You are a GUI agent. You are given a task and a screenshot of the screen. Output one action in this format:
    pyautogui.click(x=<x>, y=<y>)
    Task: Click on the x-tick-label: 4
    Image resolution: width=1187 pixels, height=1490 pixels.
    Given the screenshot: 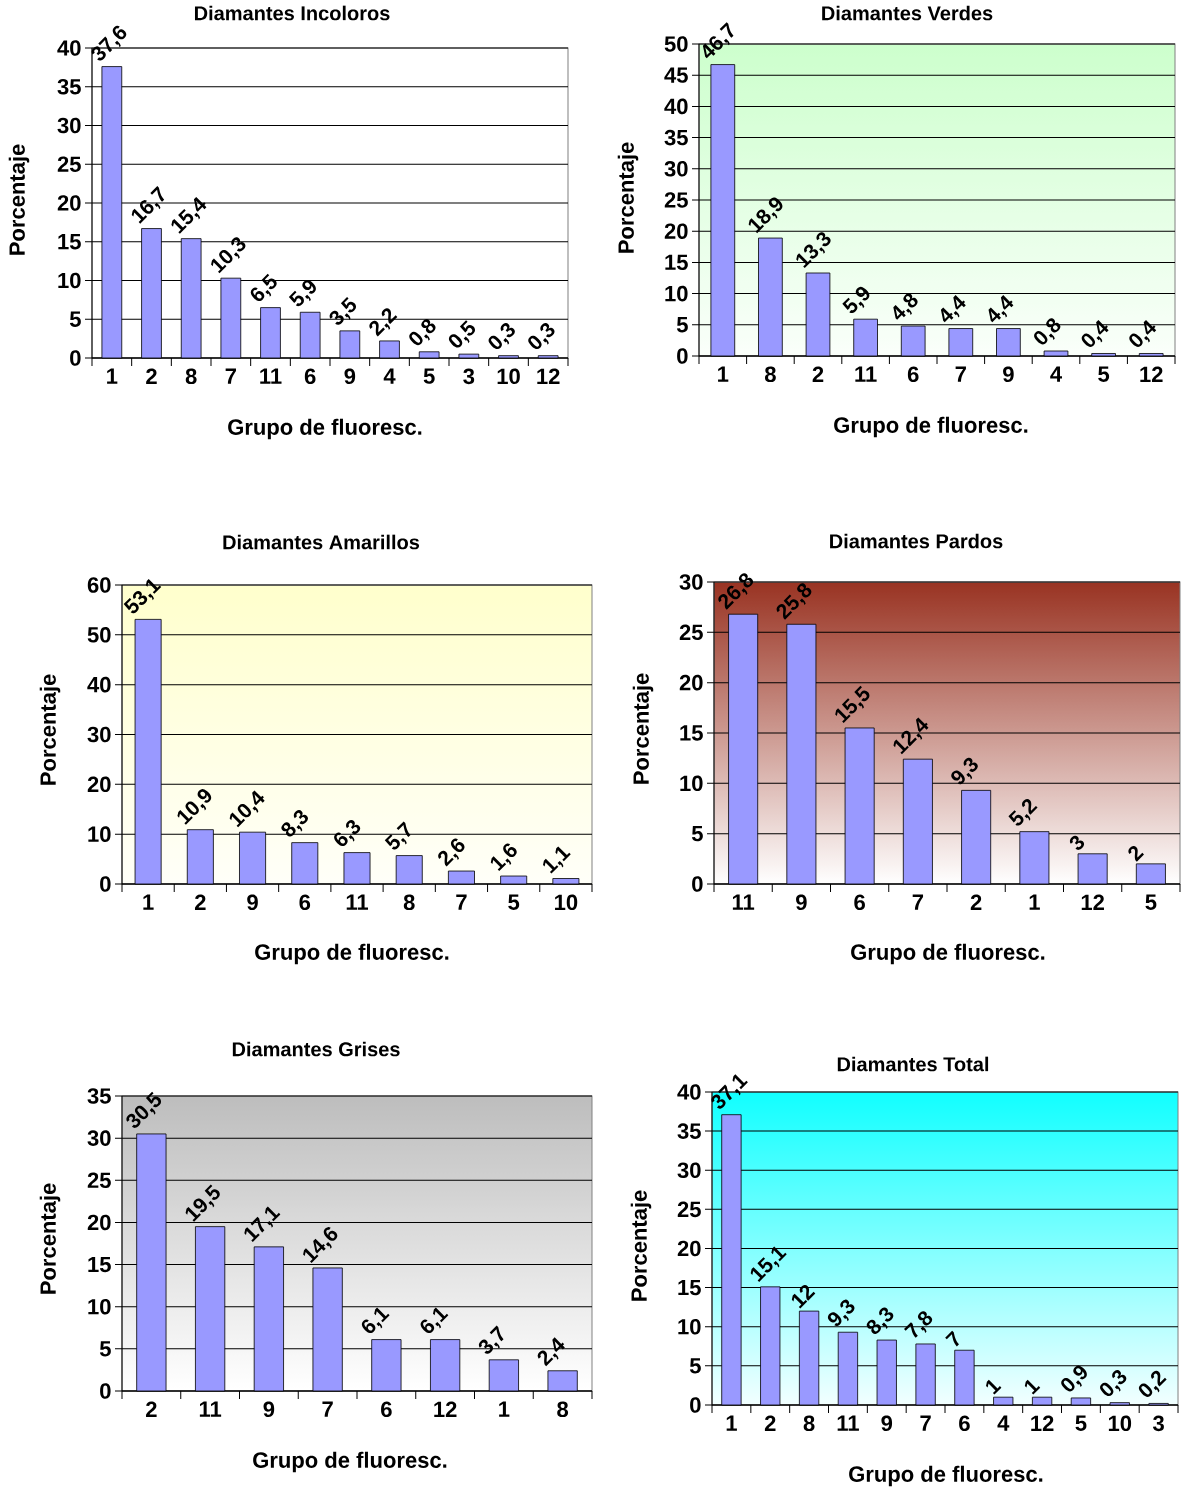 What is the action you would take?
    pyautogui.click(x=1003, y=1423)
    